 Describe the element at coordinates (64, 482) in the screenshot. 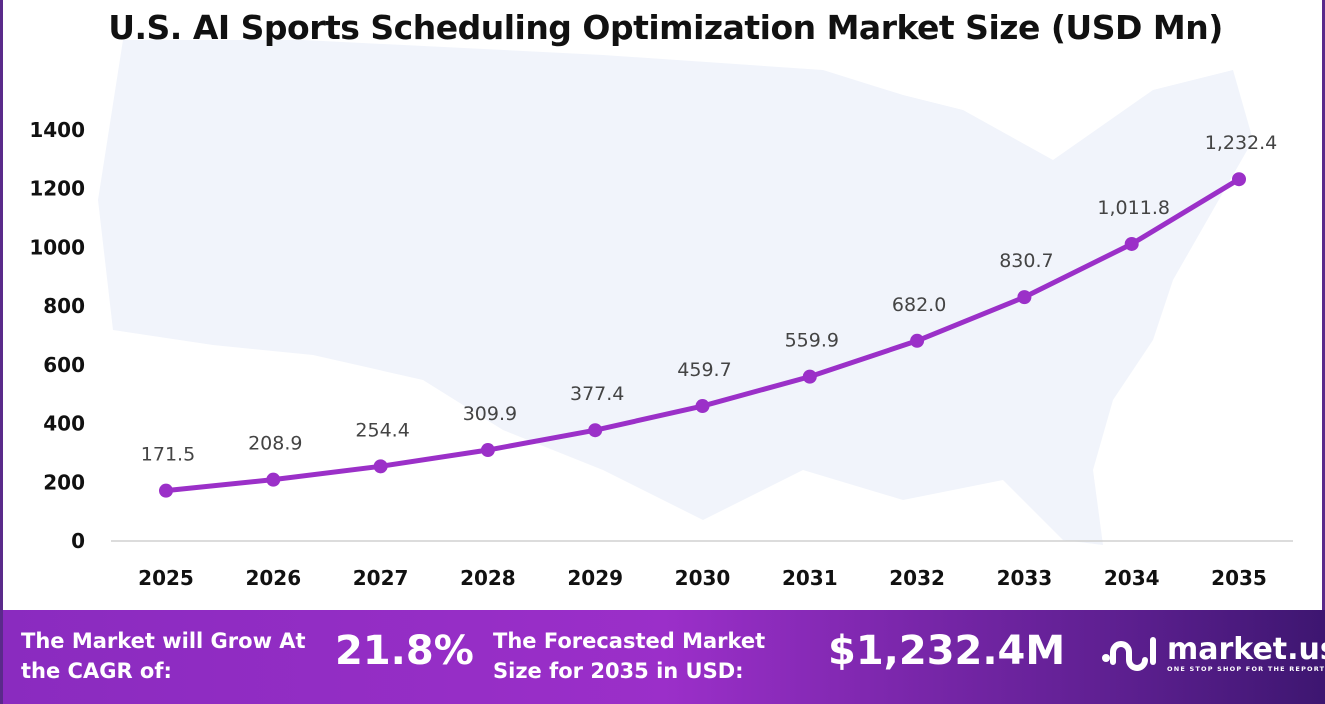

I see `y-tick-label: 200` at that location.